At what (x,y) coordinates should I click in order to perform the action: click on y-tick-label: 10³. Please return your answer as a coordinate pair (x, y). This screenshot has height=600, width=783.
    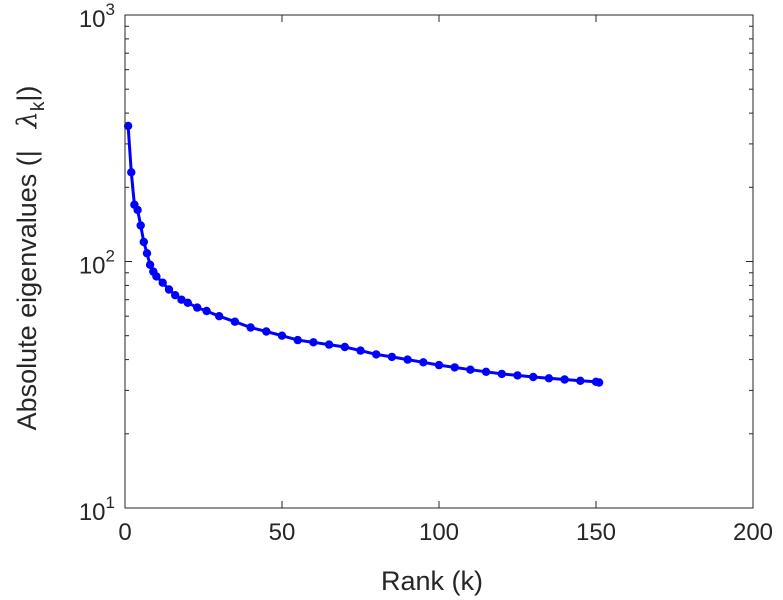
    Looking at the image, I should click on (97, 16).